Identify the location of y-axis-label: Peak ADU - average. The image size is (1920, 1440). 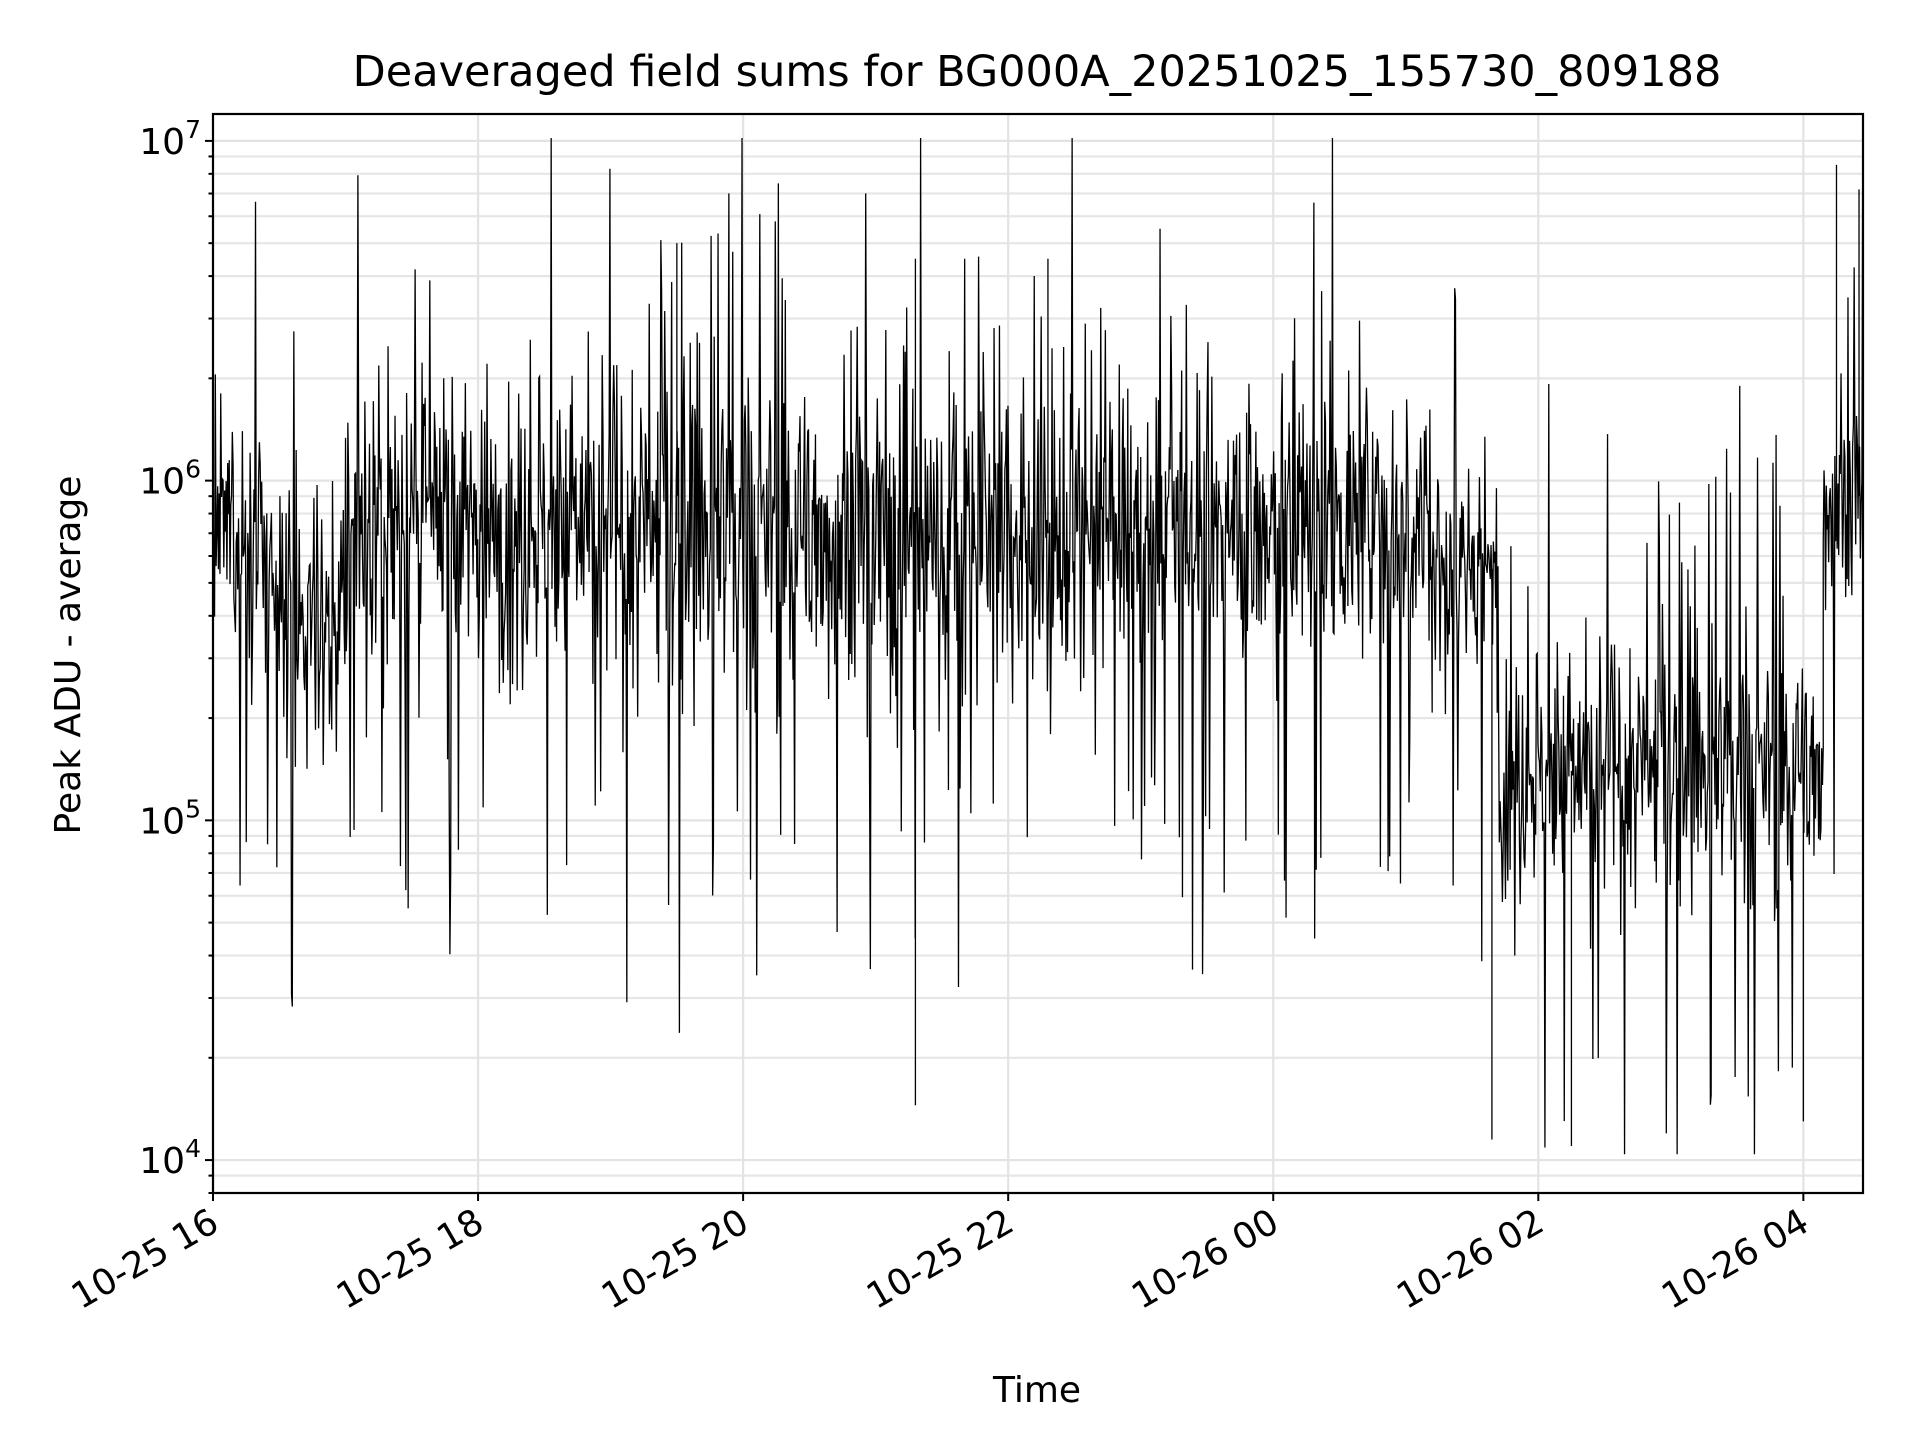
(68, 655).